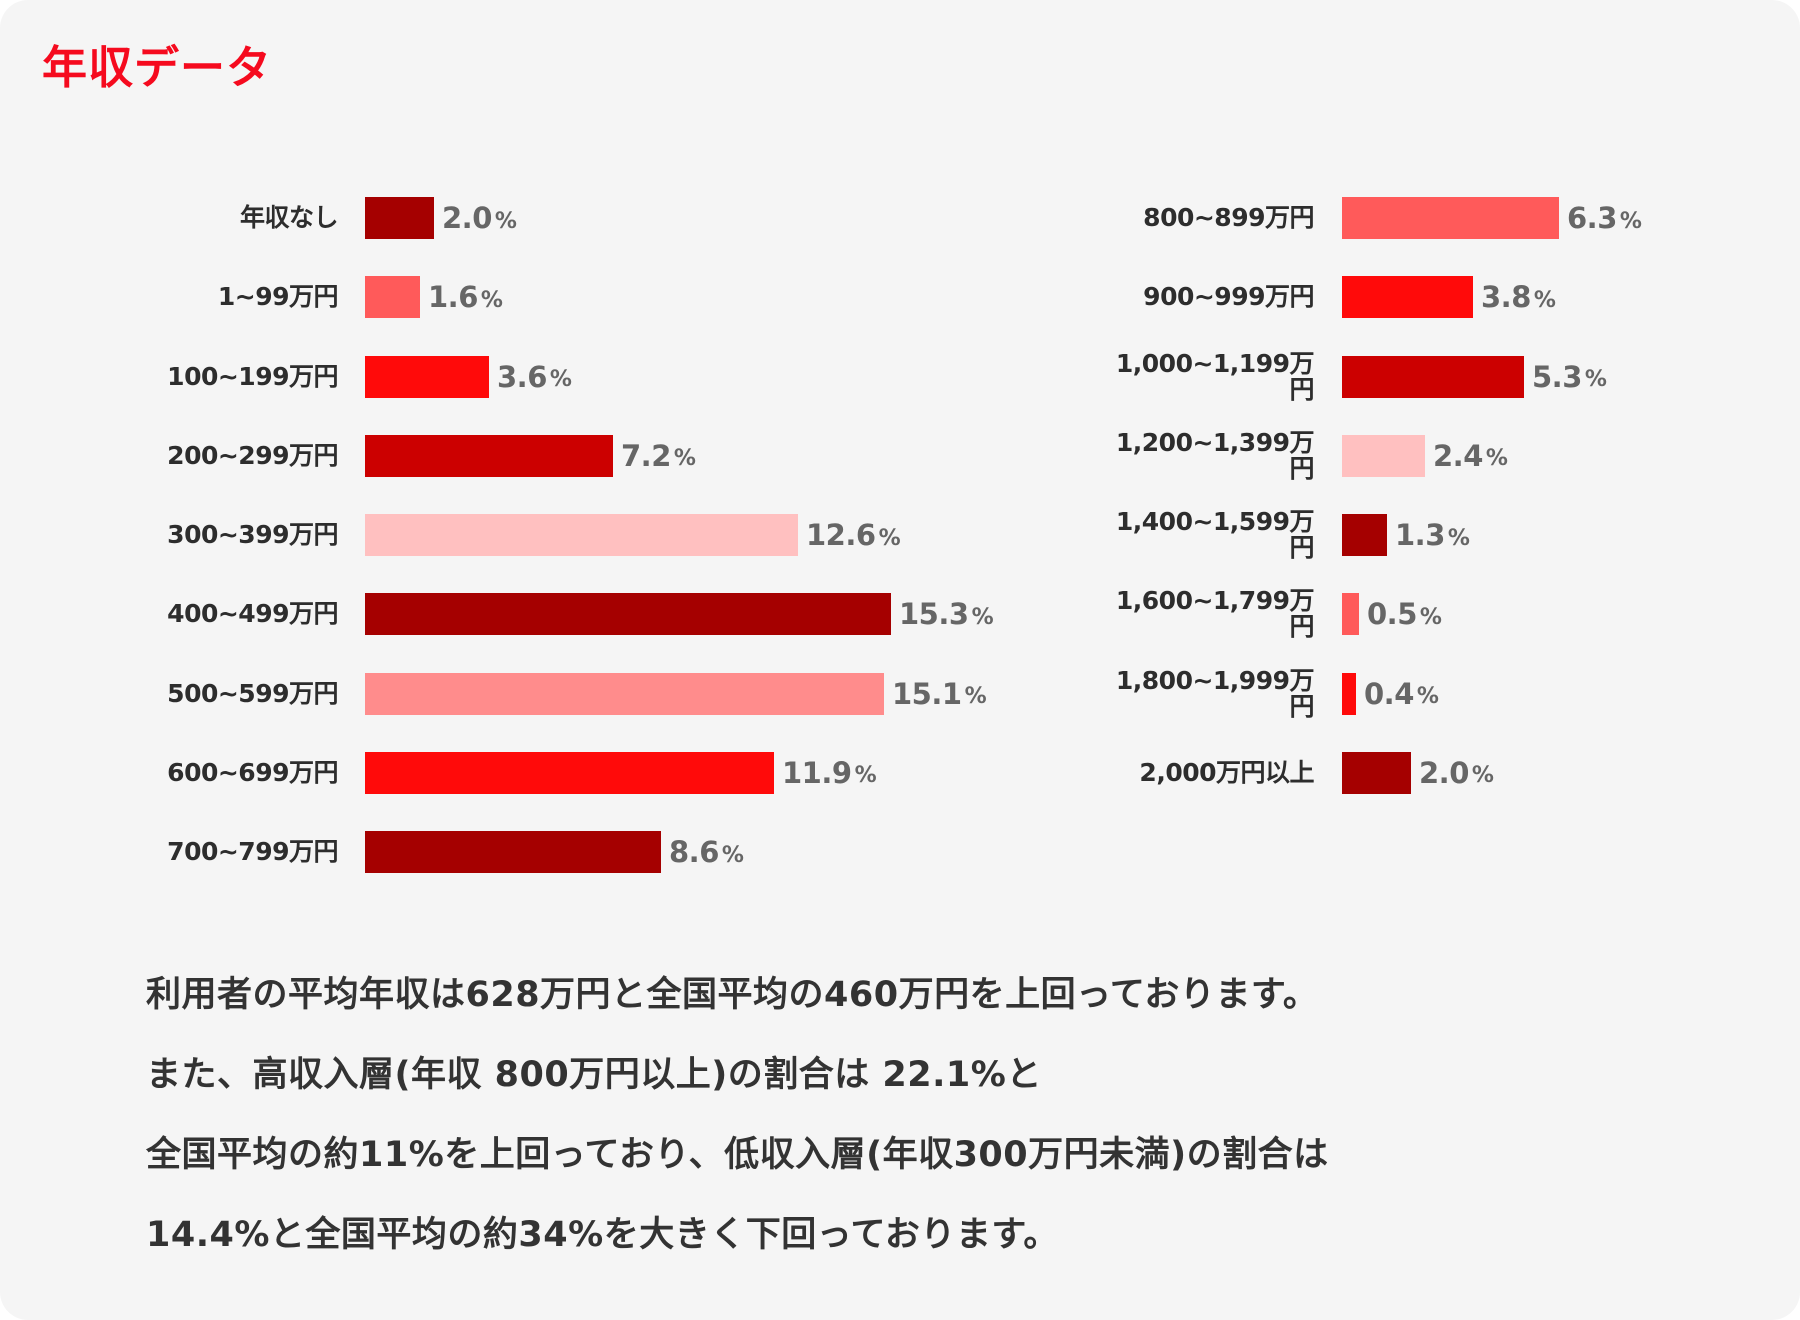 This screenshot has width=1800, height=1320. I want to click on category-label: 1,800~1,999万円, so click(1215, 693).